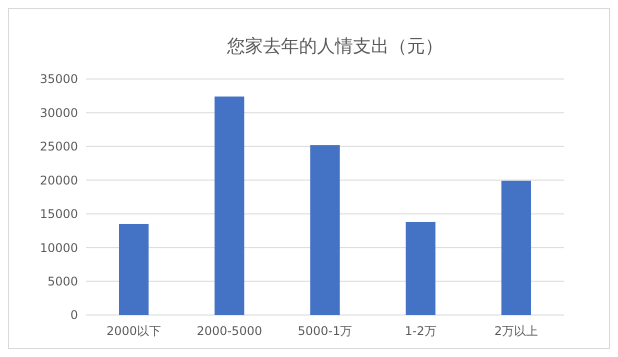  What do you see at coordinates (420, 331) in the screenshot?
I see `x-tick-label: 1-2万` at bounding box center [420, 331].